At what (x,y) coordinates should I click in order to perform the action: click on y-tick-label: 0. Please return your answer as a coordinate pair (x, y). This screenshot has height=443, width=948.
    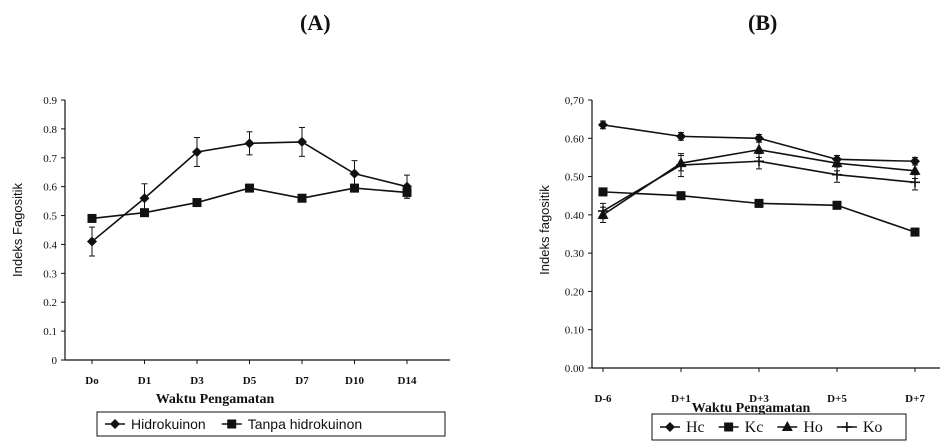
    Looking at the image, I should click on (55, 361).